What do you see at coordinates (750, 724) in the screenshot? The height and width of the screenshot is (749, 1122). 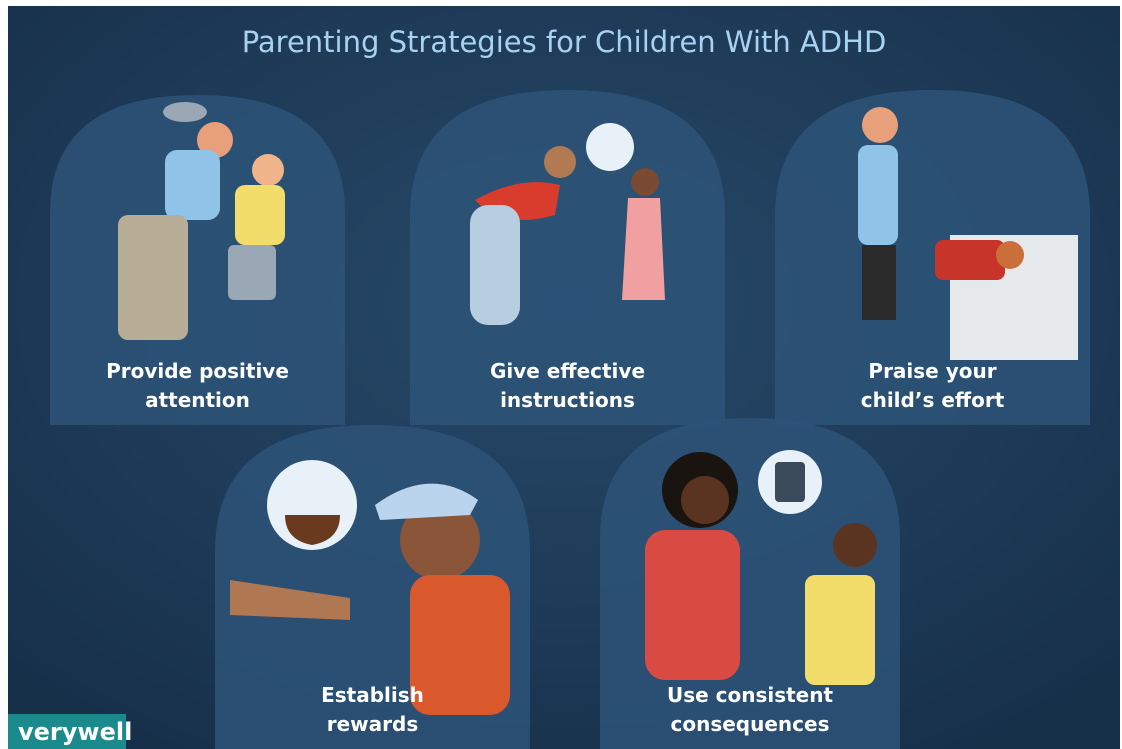 I see `panel-label: consequences` at bounding box center [750, 724].